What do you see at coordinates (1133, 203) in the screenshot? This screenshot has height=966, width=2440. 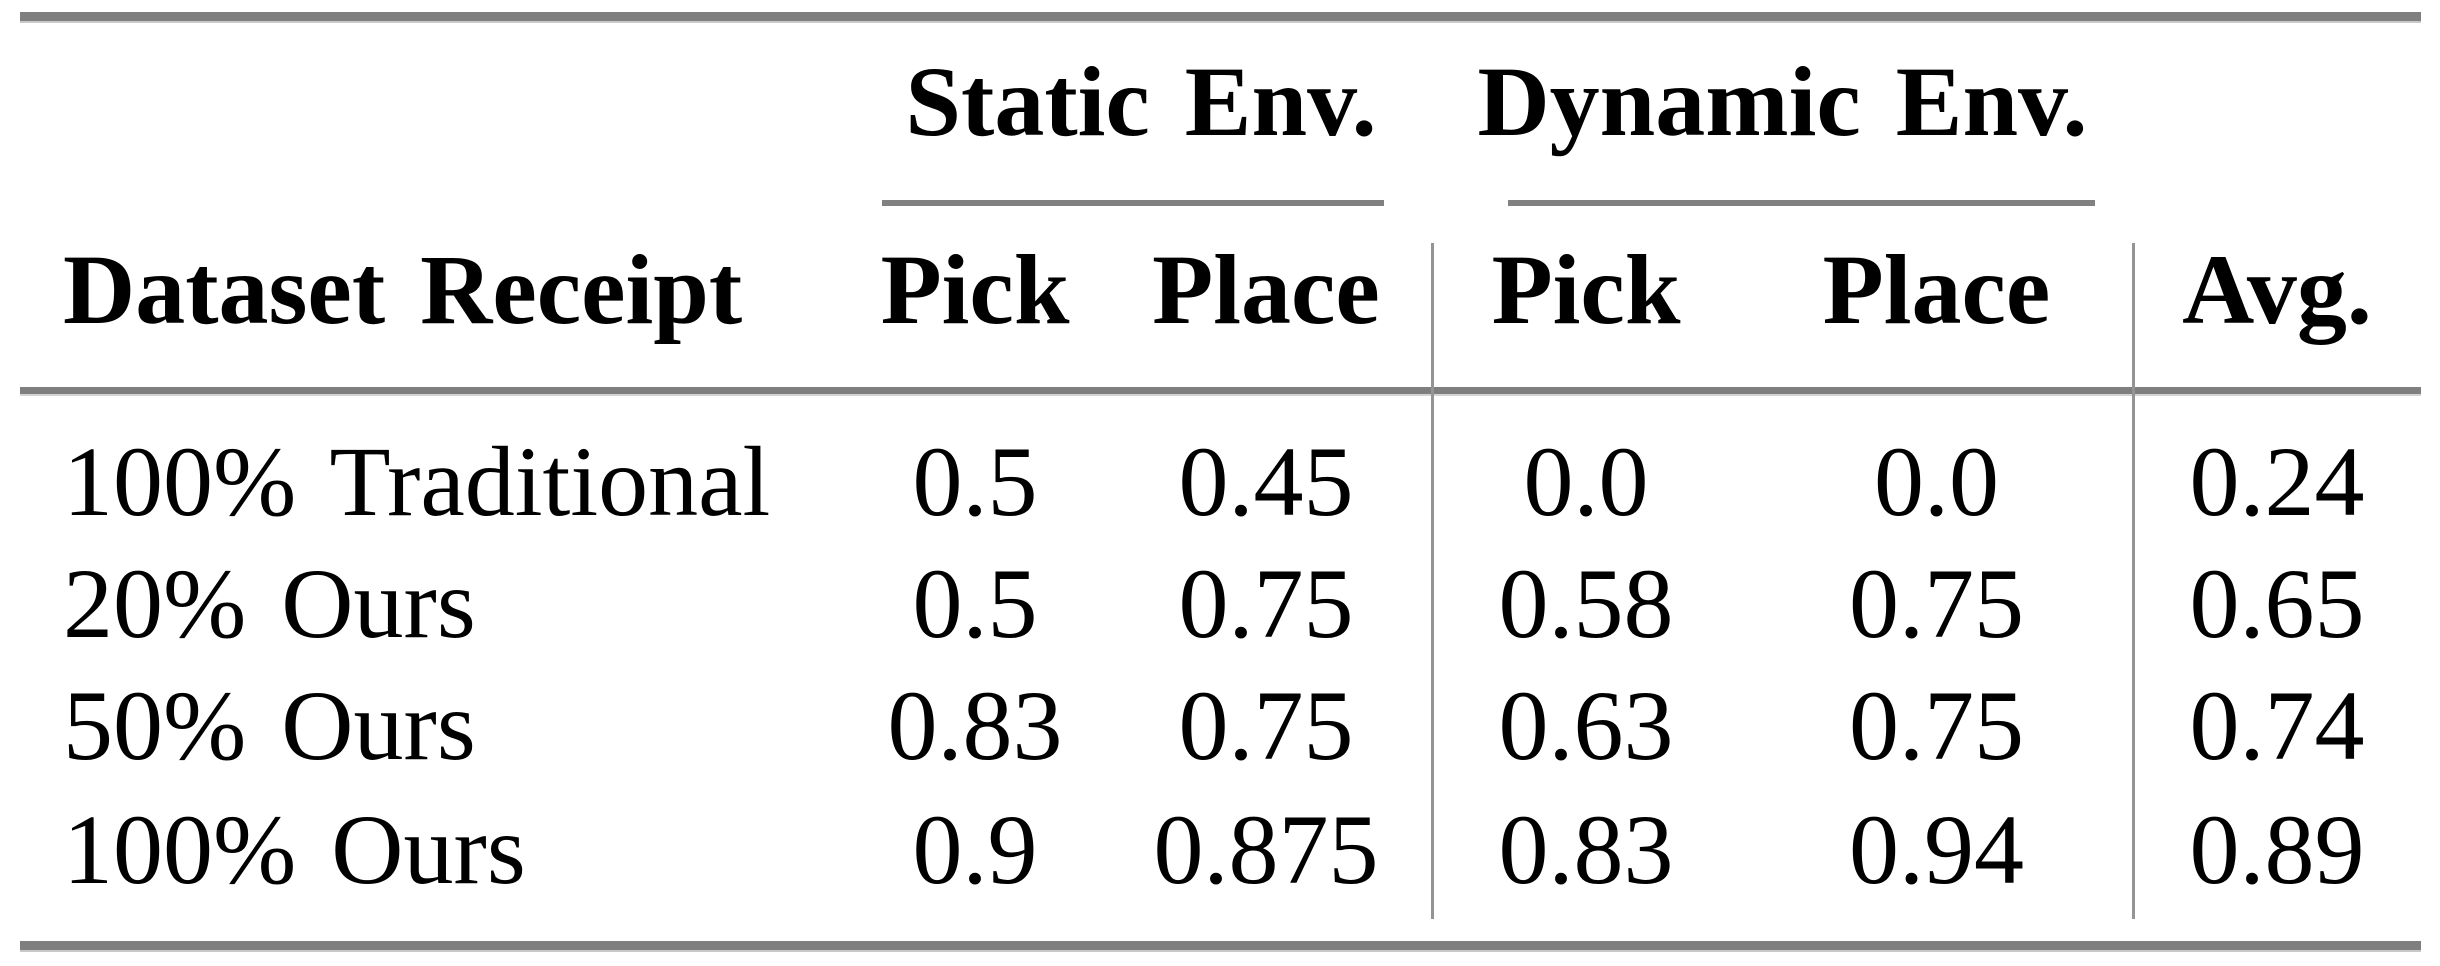 I see `static-group-underline-rule` at bounding box center [1133, 203].